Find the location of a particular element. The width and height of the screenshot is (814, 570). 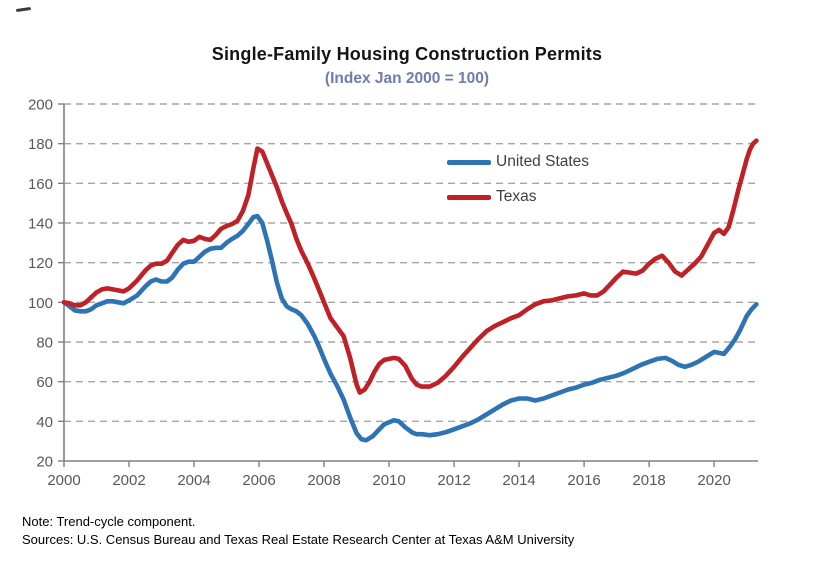

x-tick-label: 2004 is located at coordinates (193, 480).